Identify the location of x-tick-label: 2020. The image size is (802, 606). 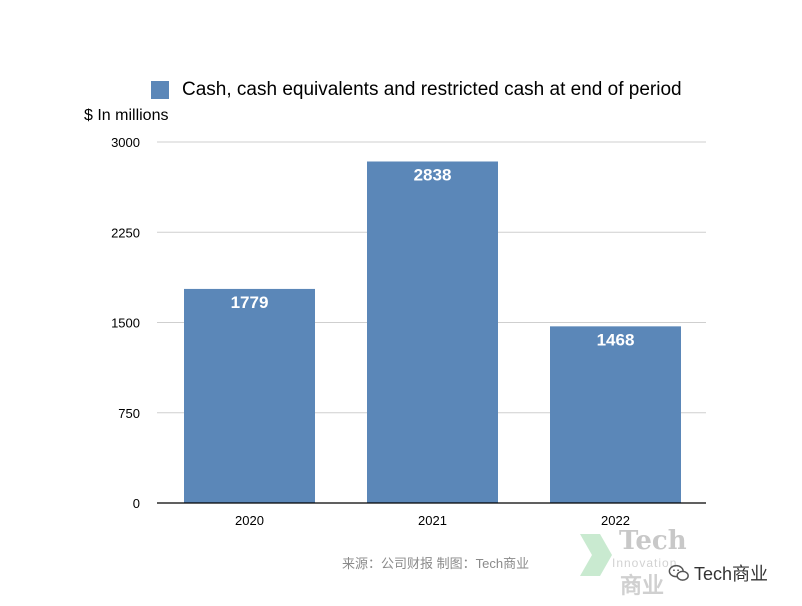
(249, 520).